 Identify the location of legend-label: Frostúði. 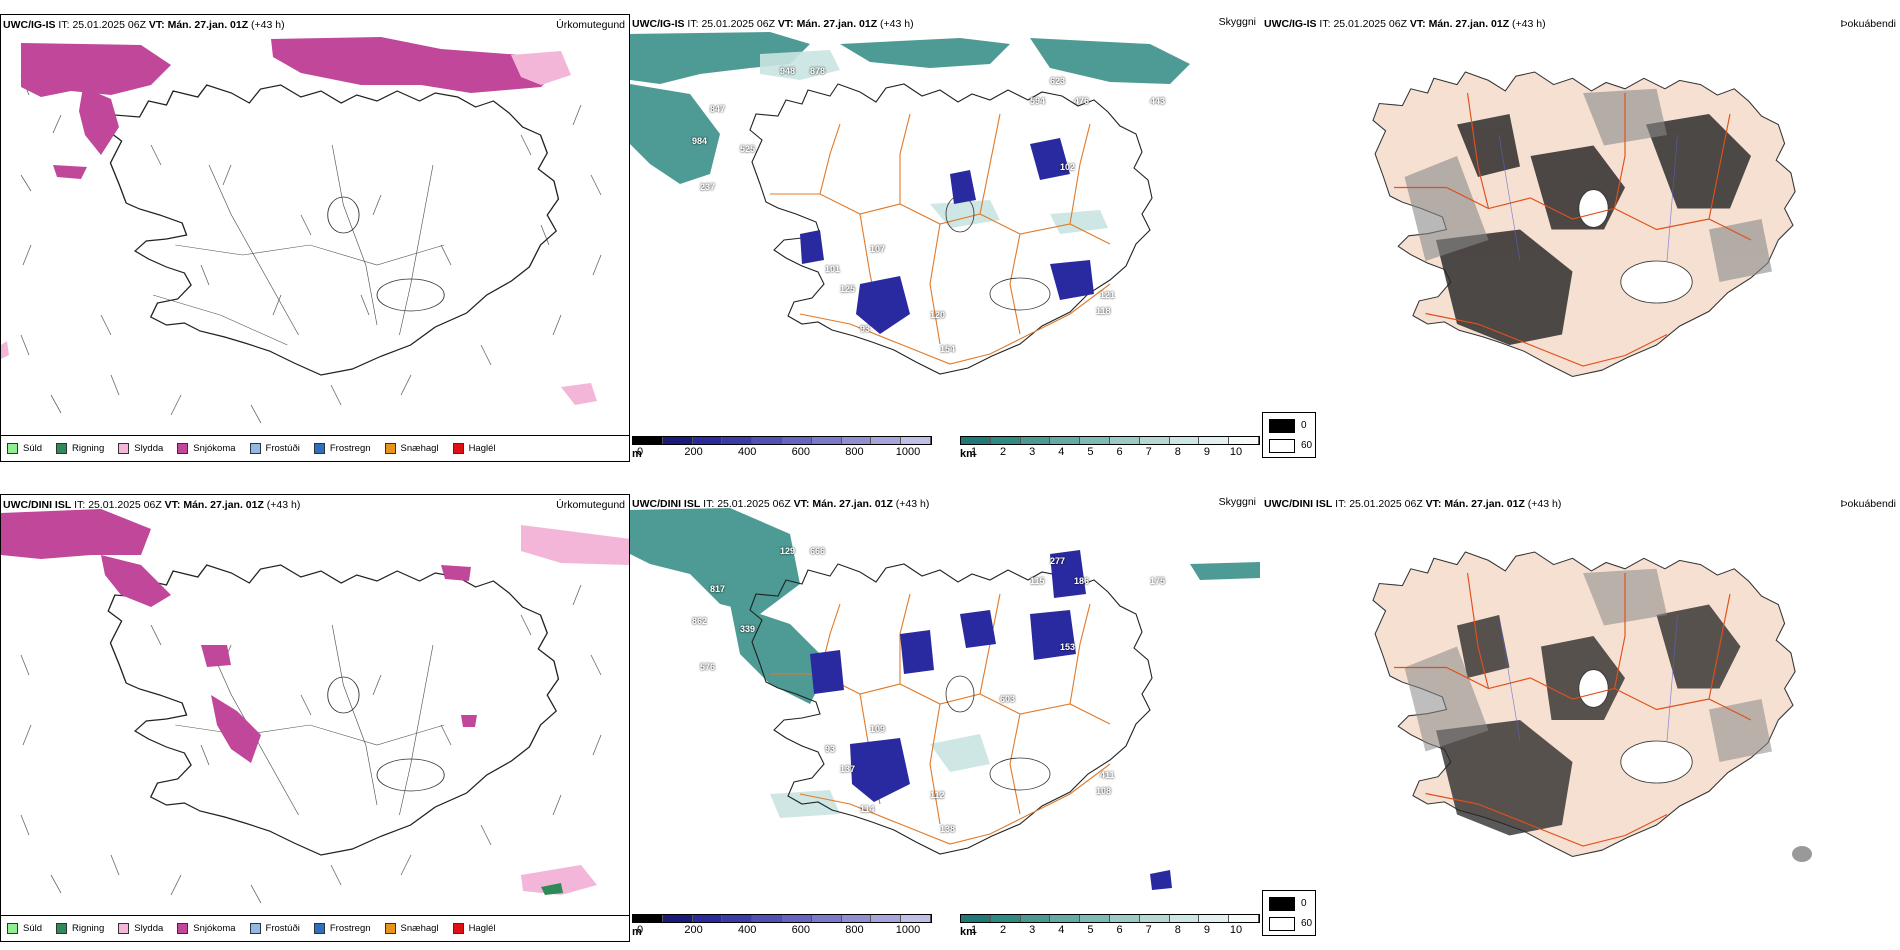
(282, 928).